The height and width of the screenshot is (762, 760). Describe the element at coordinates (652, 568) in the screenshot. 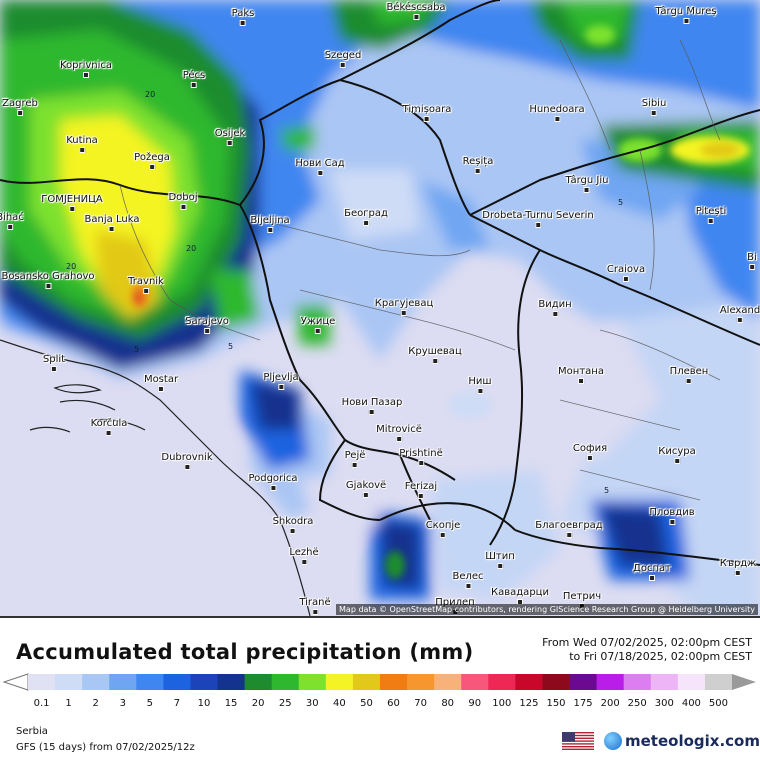

I see `city-name: Доспат` at that location.